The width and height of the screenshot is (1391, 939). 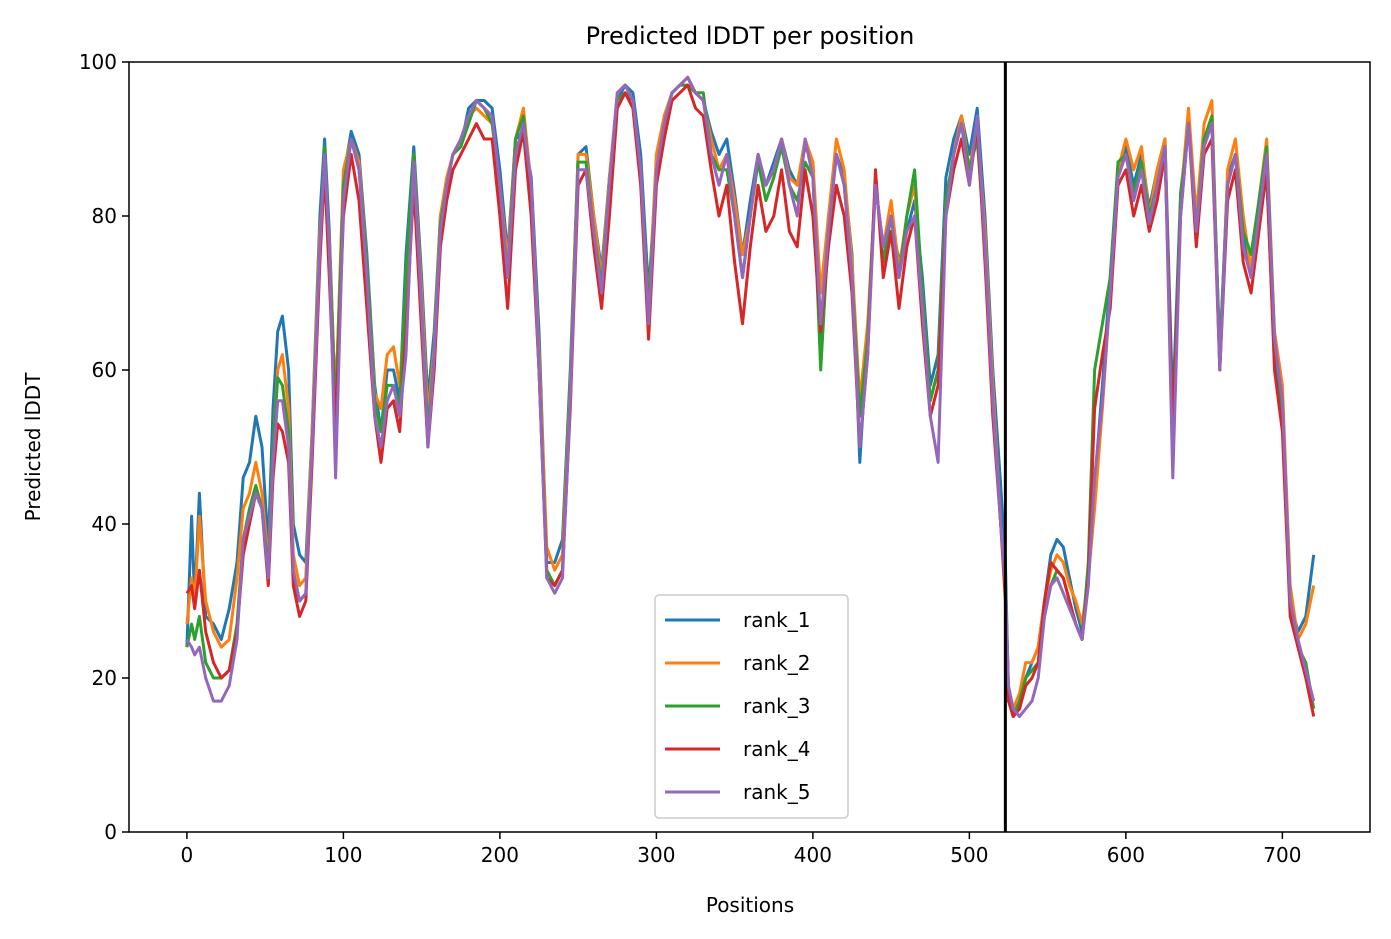 What do you see at coordinates (776, 749) in the screenshot?
I see `legend-label: rank_4` at bounding box center [776, 749].